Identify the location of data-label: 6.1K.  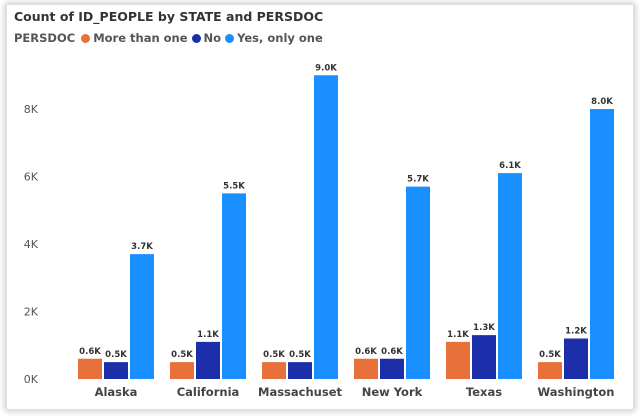
(510, 166).